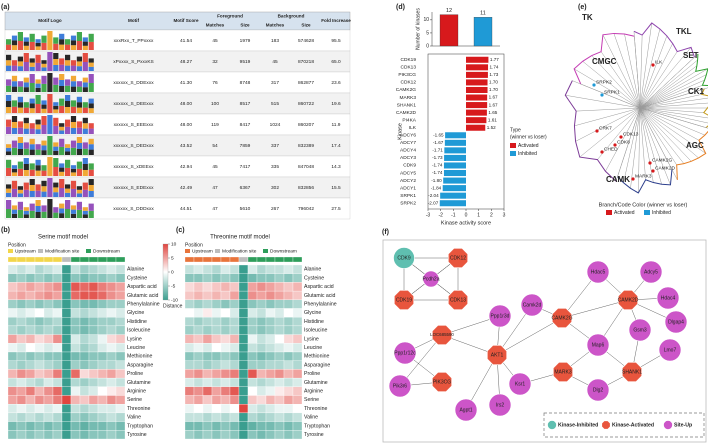  I want to click on table-cell: 796042, so click(306, 209).